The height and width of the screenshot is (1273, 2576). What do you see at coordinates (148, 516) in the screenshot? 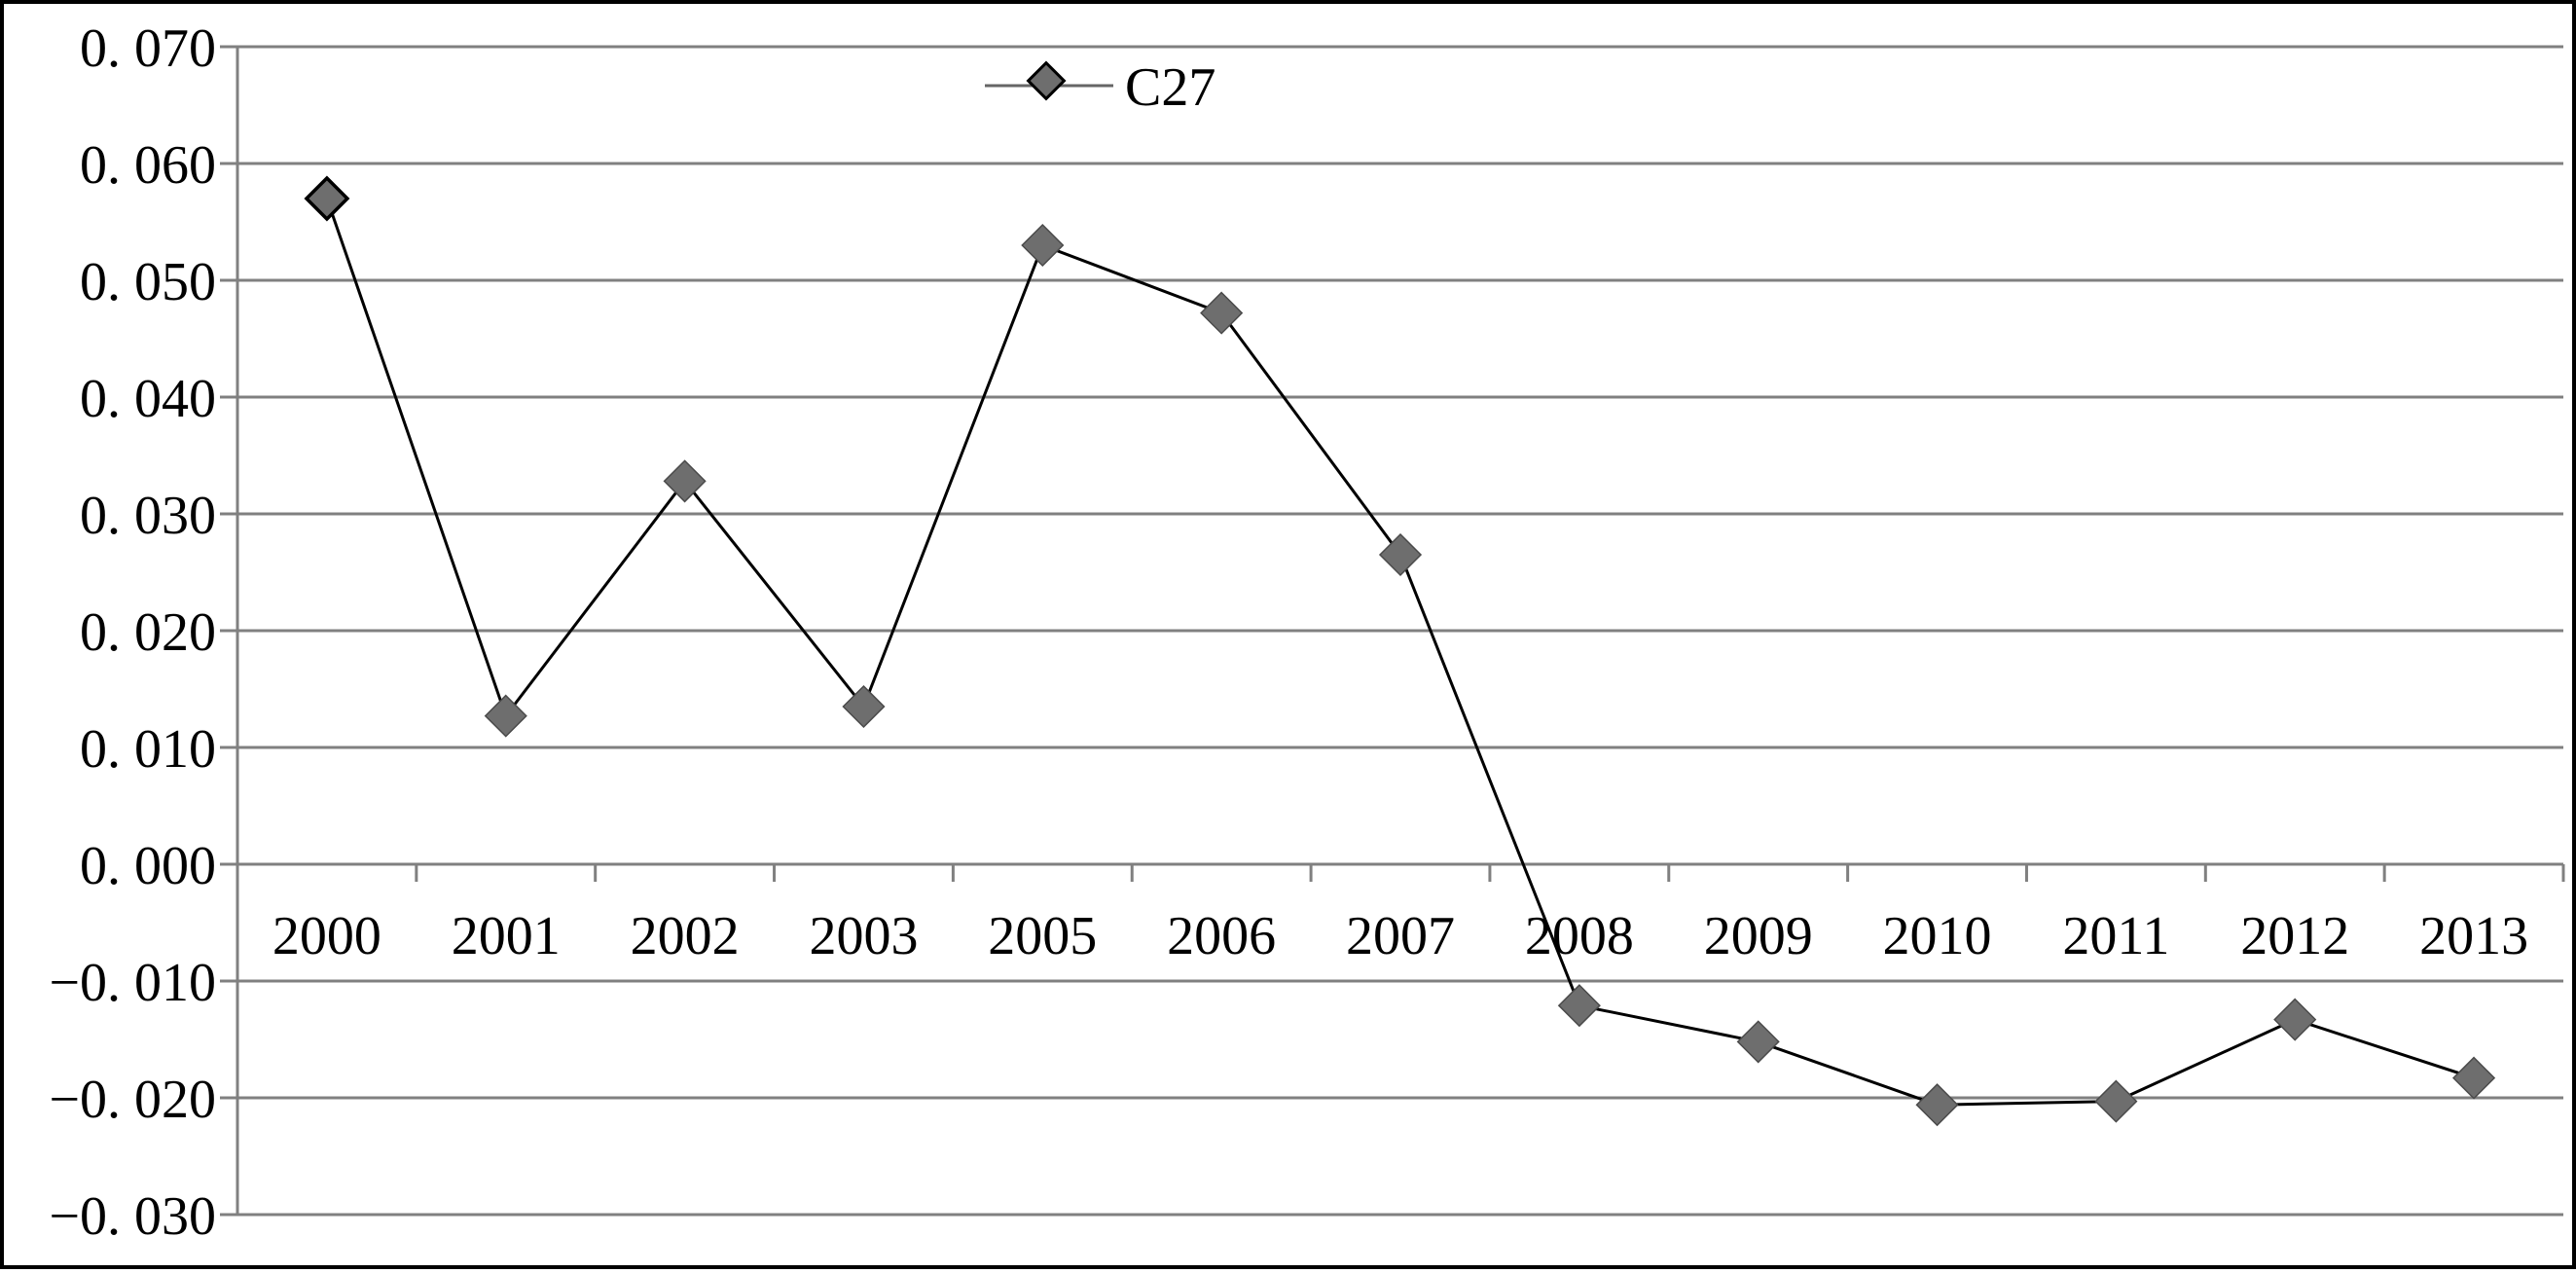
I see `y-tick-label: 0. 030` at bounding box center [148, 516].